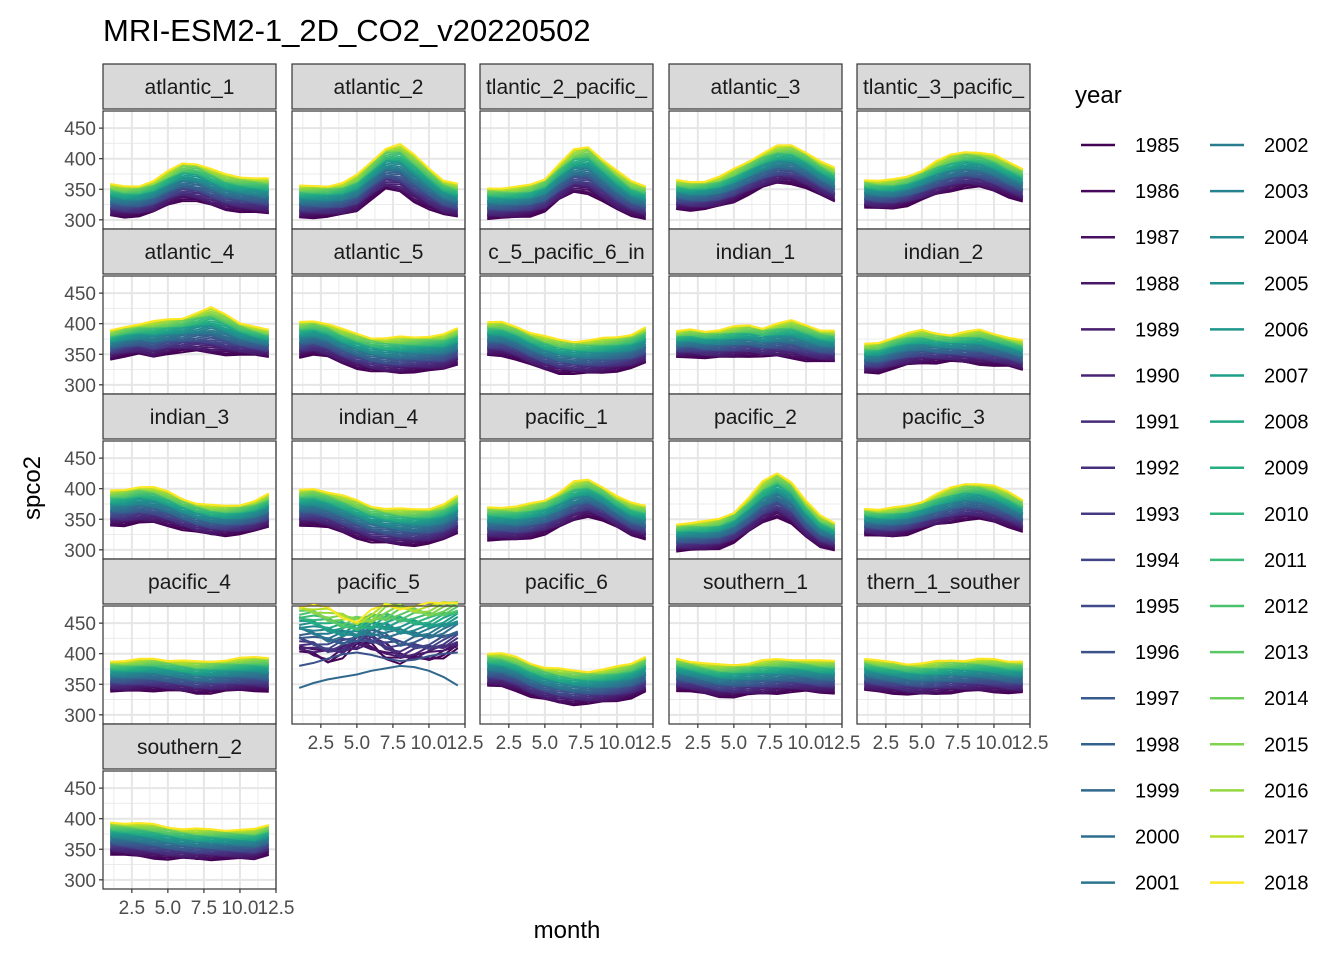 This screenshot has width=1344, height=960. I want to click on series-line-2013, so click(189, 180).